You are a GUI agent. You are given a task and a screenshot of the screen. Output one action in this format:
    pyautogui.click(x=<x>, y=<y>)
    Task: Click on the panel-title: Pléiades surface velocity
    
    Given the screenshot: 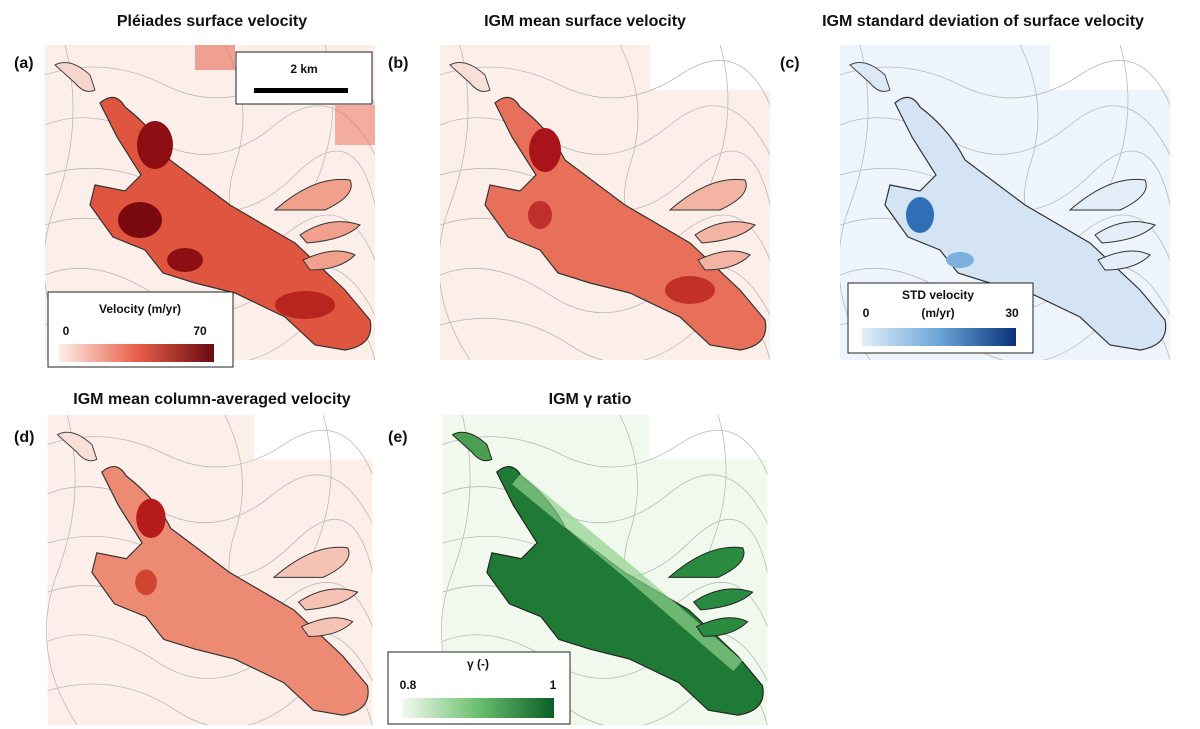 What is the action you would take?
    pyautogui.click(x=212, y=21)
    